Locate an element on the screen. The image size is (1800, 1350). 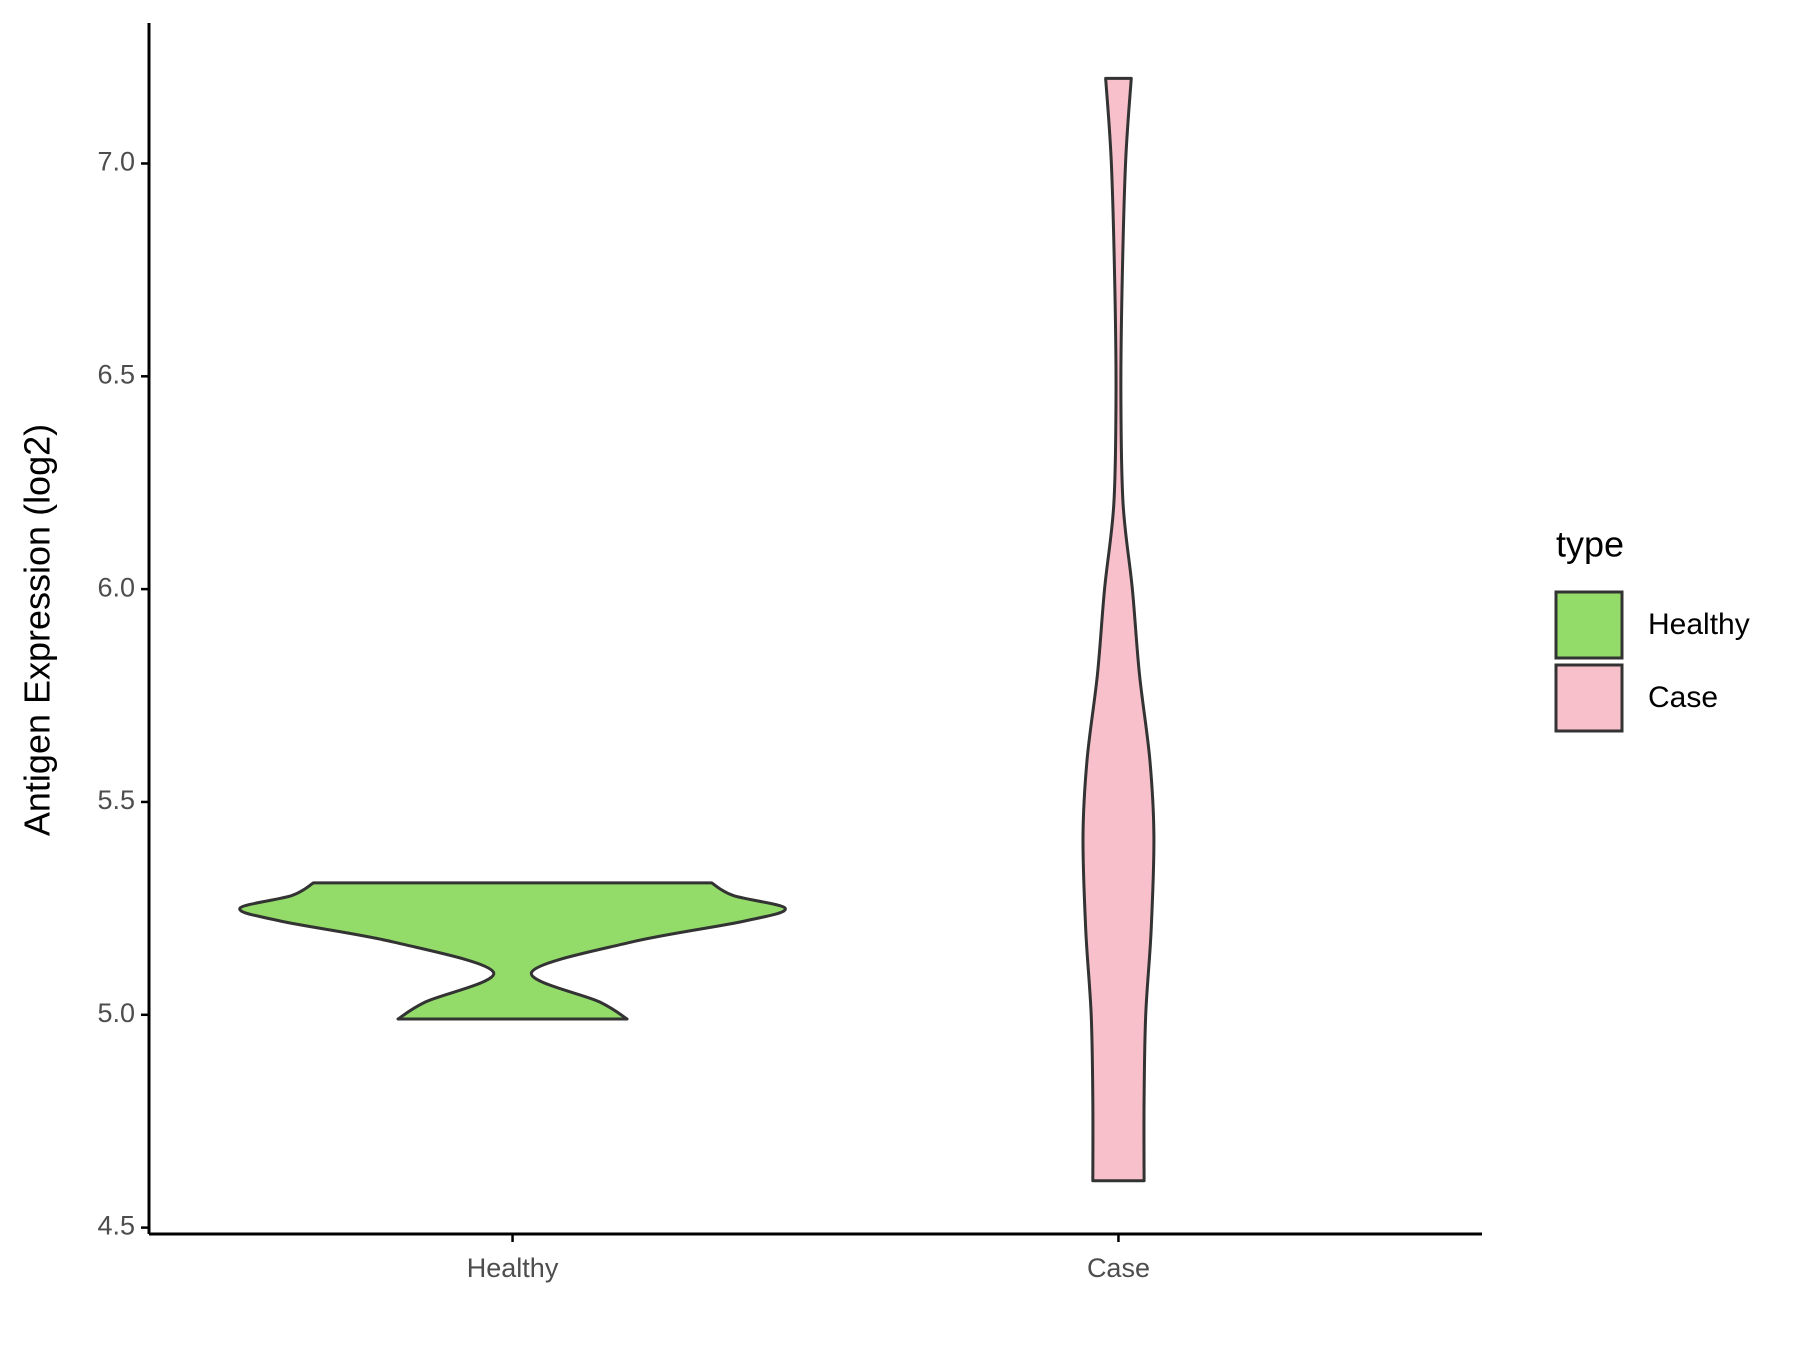
y-axis-title: Antigen Expression (log2) is located at coordinates (37, 630).